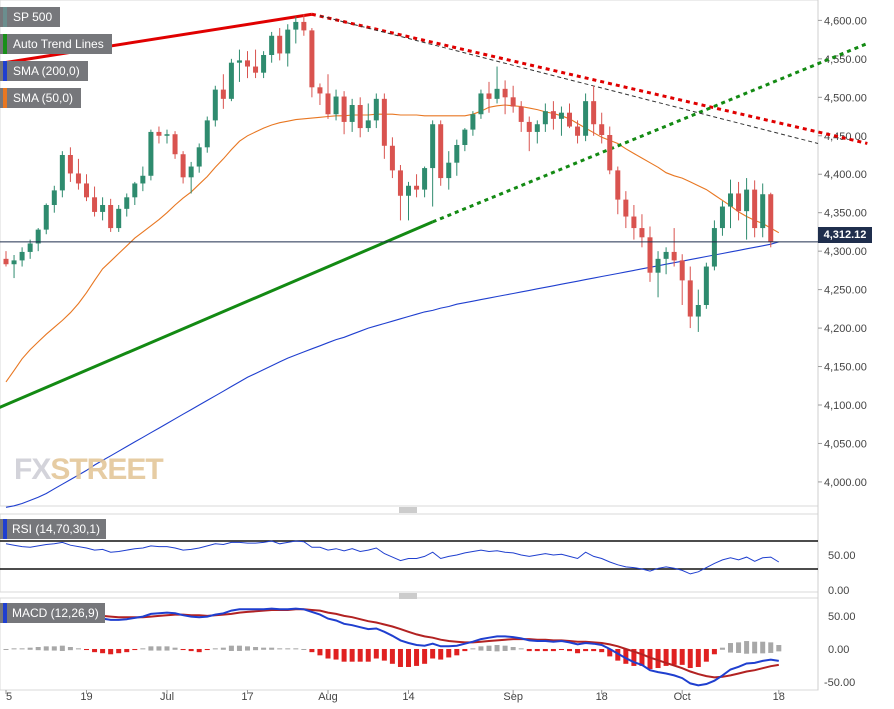 The image size is (894, 709). What do you see at coordinates (682, 697) in the screenshot?
I see `time-tick-label: Oct` at bounding box center [682, 697].